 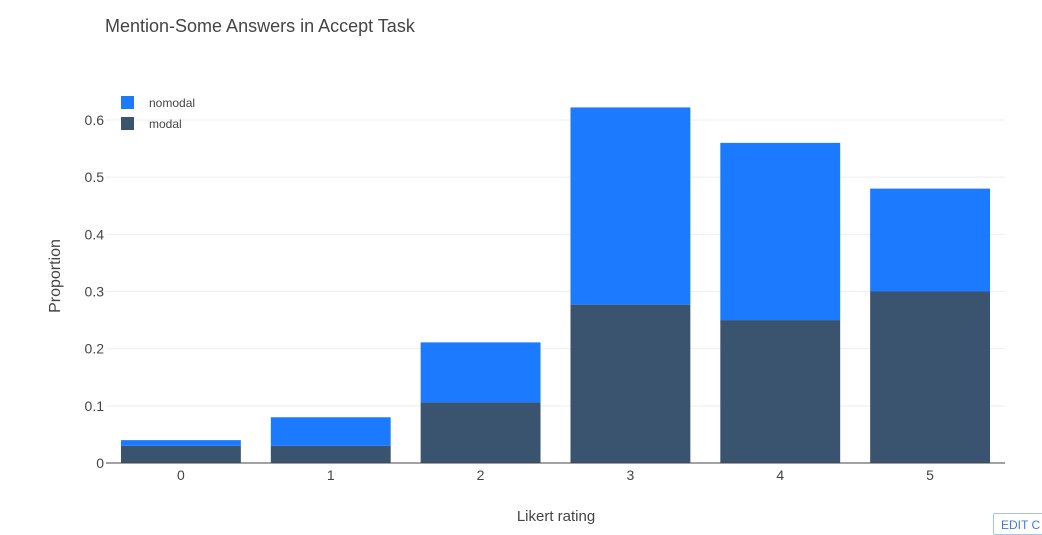 What do you see at coordinates (95, 120) in the screenshot?
I see `y-tick-label: 0.6` at bounding box center [95, 120].